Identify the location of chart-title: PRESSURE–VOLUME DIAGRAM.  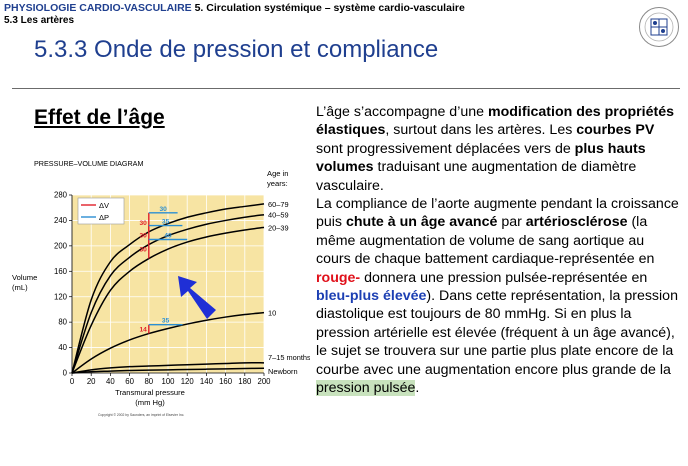
(88, 163).